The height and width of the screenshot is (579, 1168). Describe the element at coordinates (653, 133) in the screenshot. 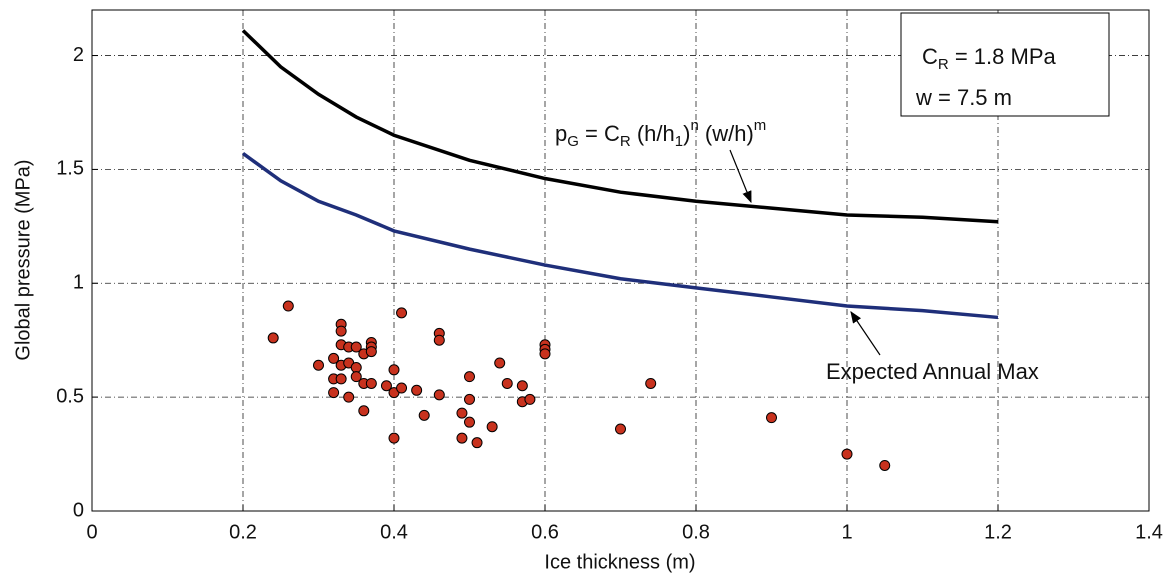

I see `annotation-part: (h/h` at that location.